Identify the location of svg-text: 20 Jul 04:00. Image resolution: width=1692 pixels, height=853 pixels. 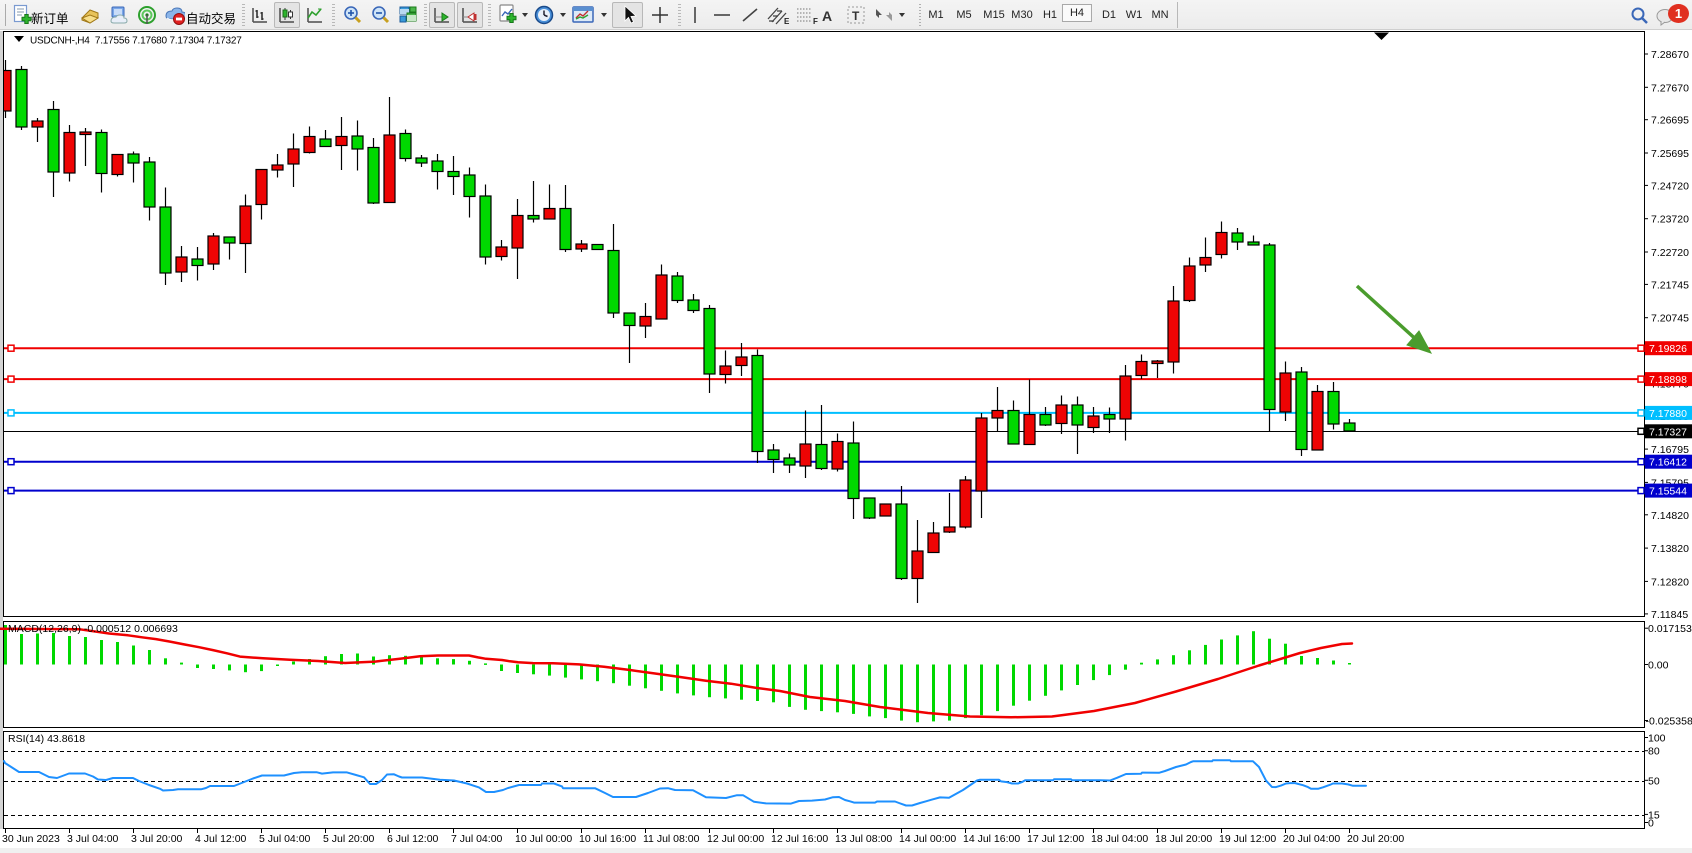
(1311, 839).